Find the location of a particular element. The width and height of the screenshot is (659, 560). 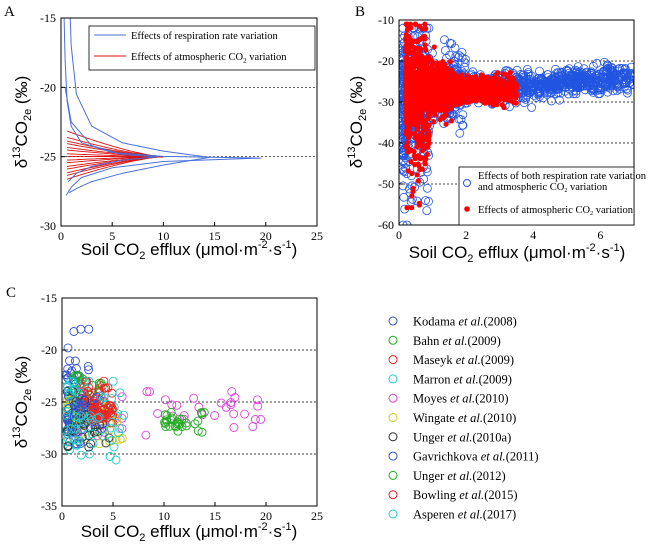

legend-label-atm-co2: Effects of atmospheric CO2 variation is located at coordinates (209, 58).